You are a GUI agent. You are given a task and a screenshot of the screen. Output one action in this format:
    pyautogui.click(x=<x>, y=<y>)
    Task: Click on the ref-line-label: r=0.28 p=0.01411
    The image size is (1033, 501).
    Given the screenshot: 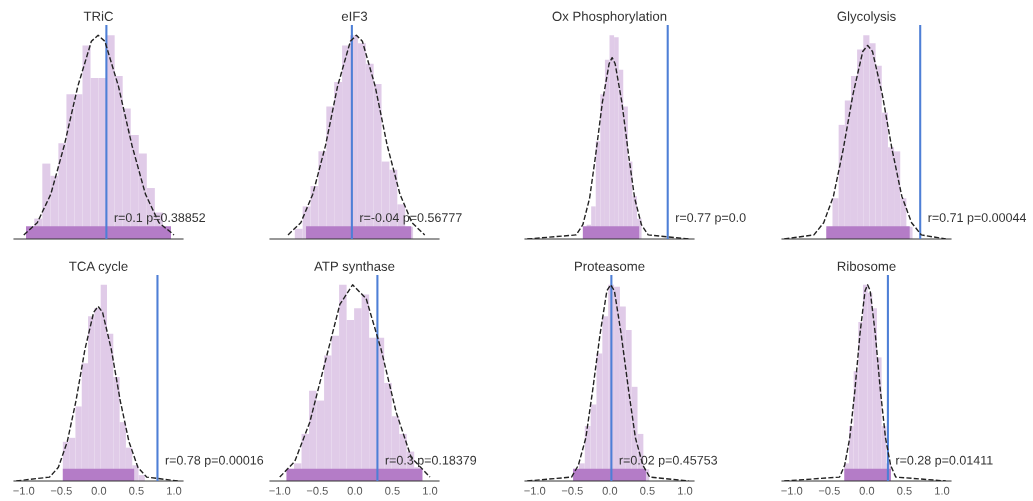 What is the action you would take?
    pyautogui.click(x=944, y=461)
    